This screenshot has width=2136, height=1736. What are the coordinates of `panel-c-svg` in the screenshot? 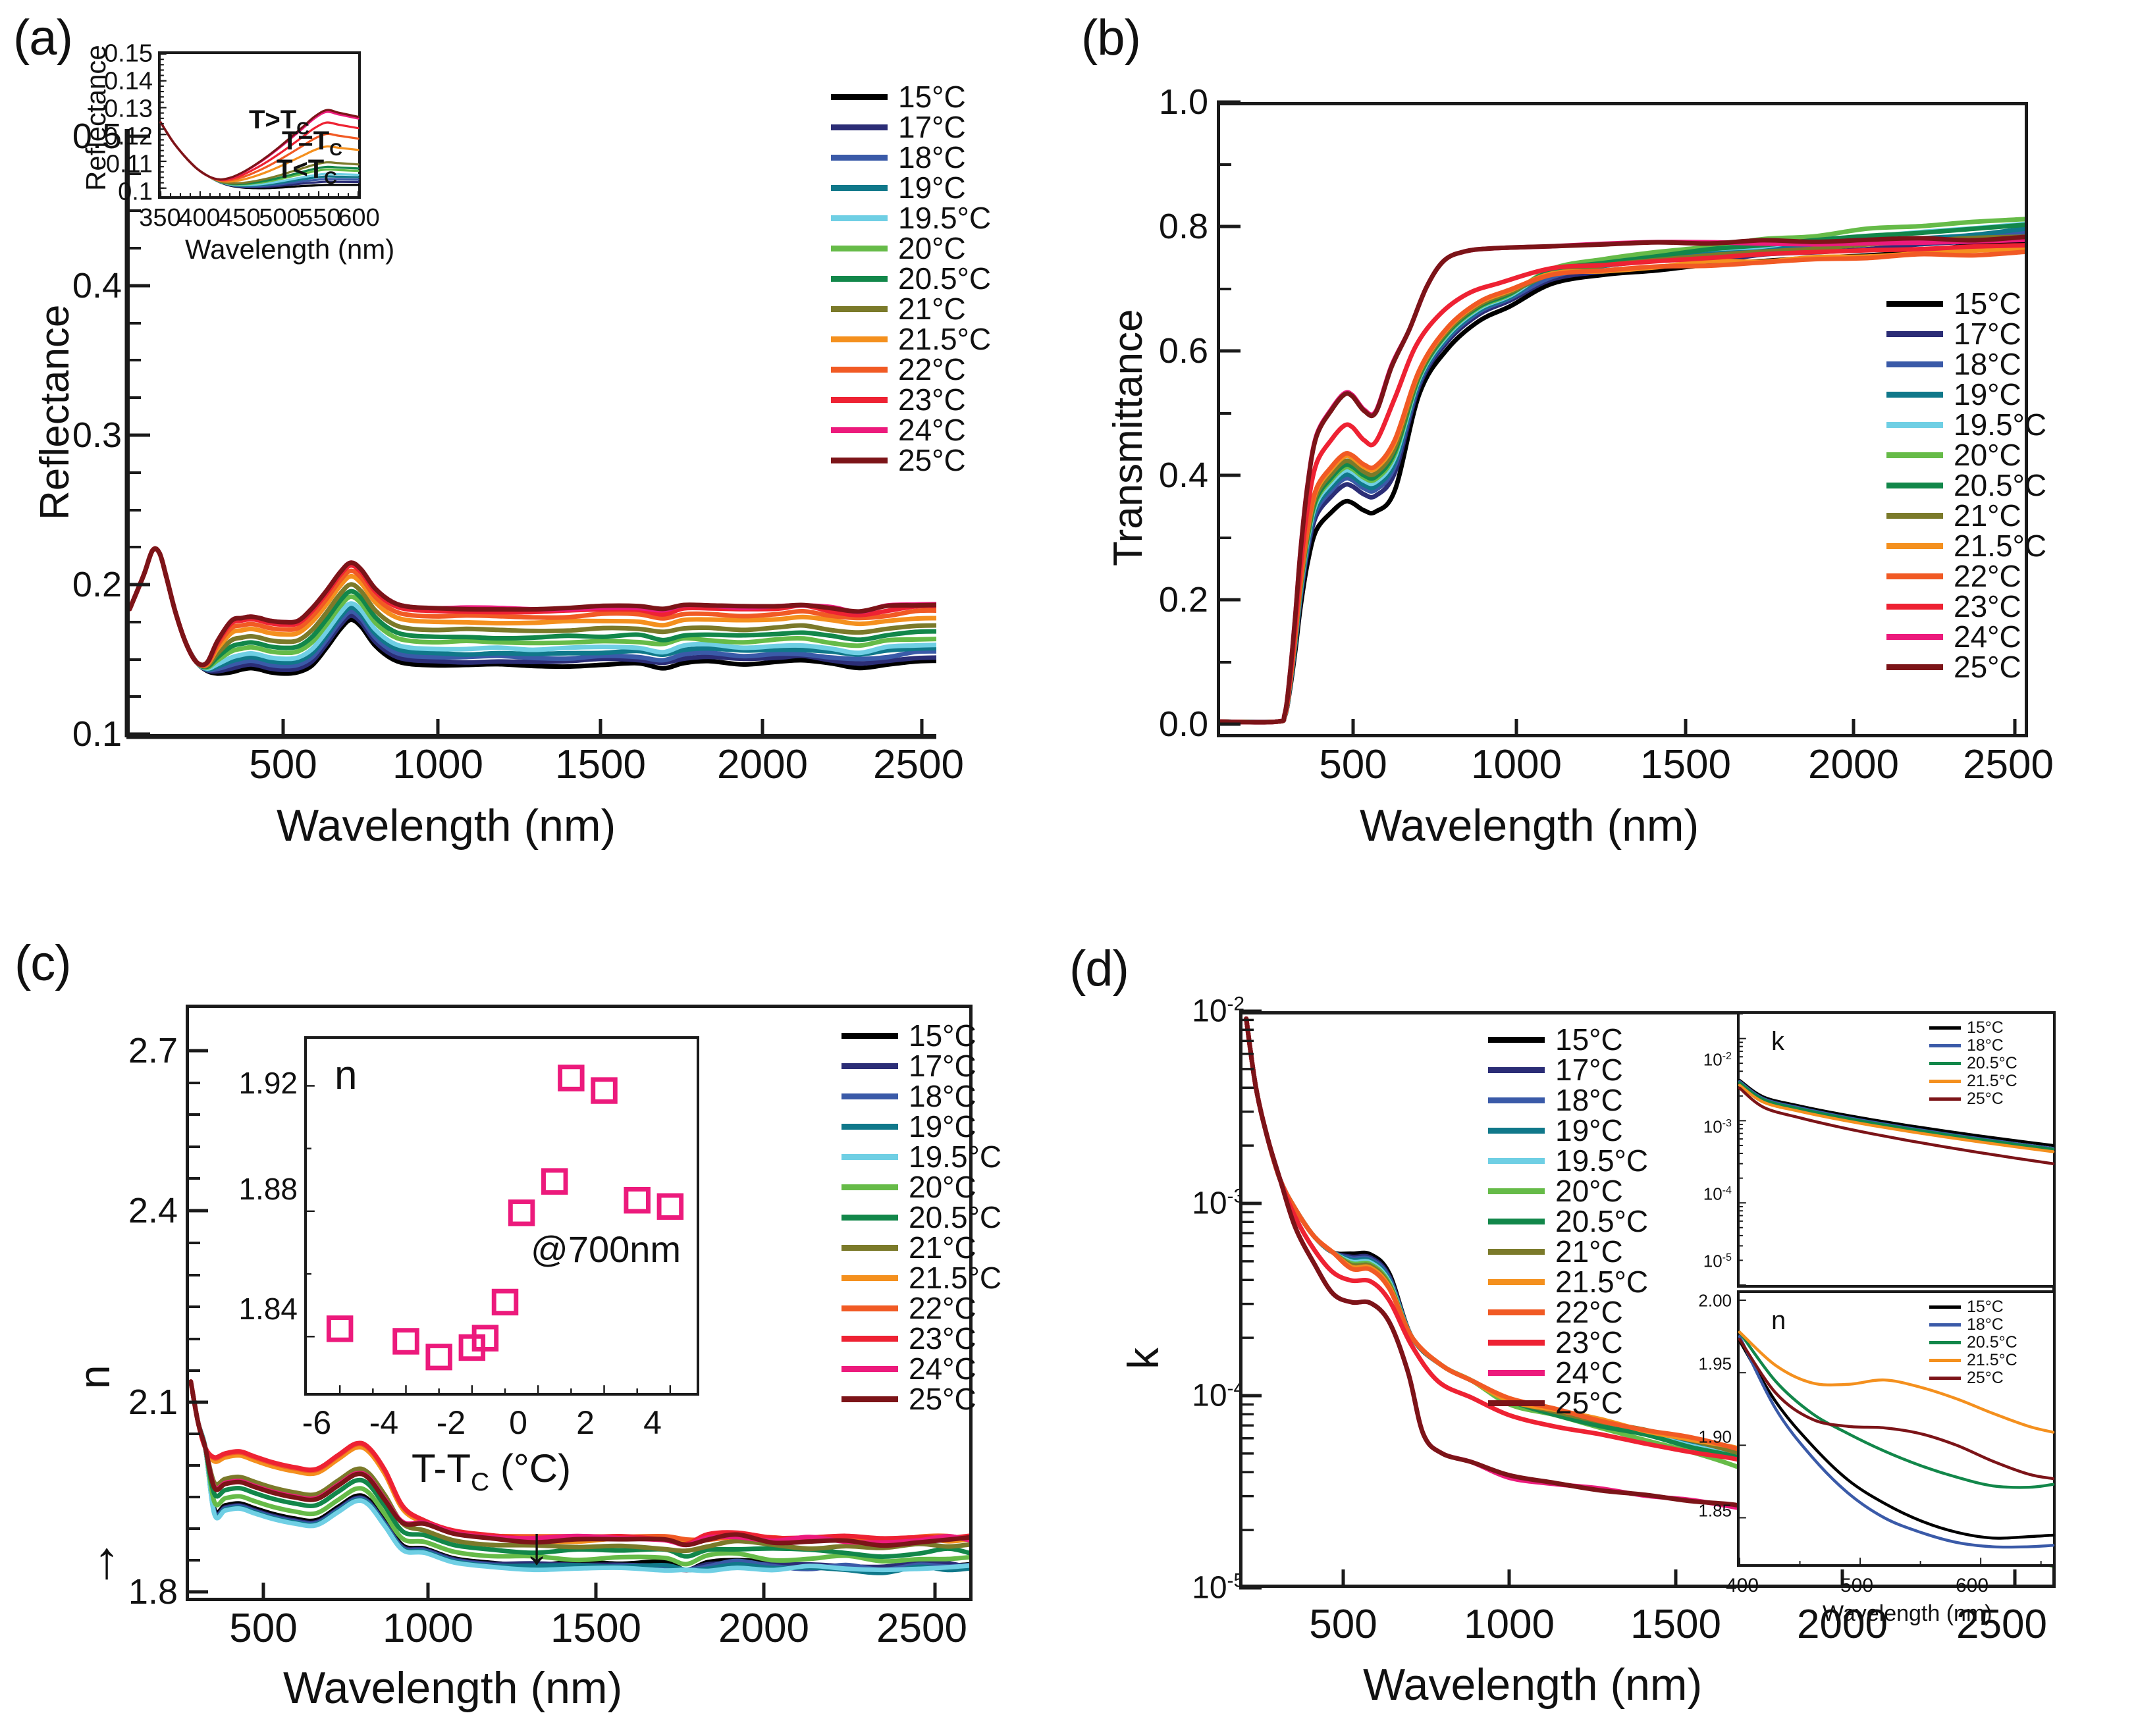 It's located at (579, 1303).